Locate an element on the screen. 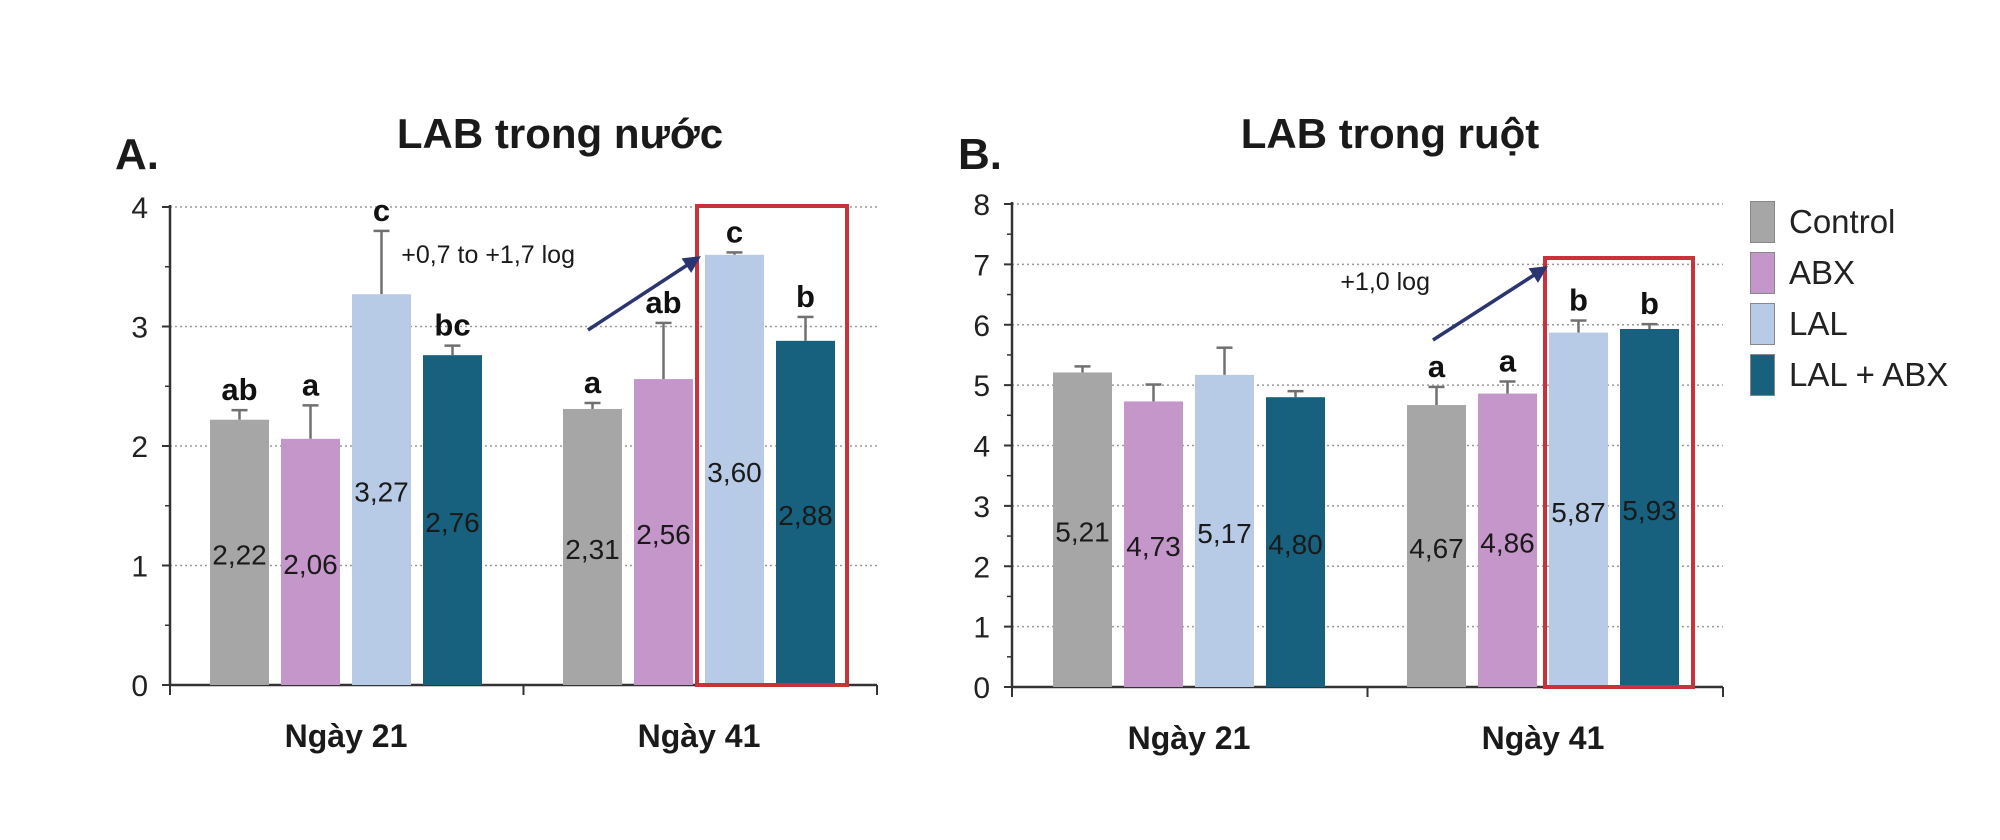 The image size is (2000, 840). legend-label-lal: LAL is located at coordinates (1818, 323).